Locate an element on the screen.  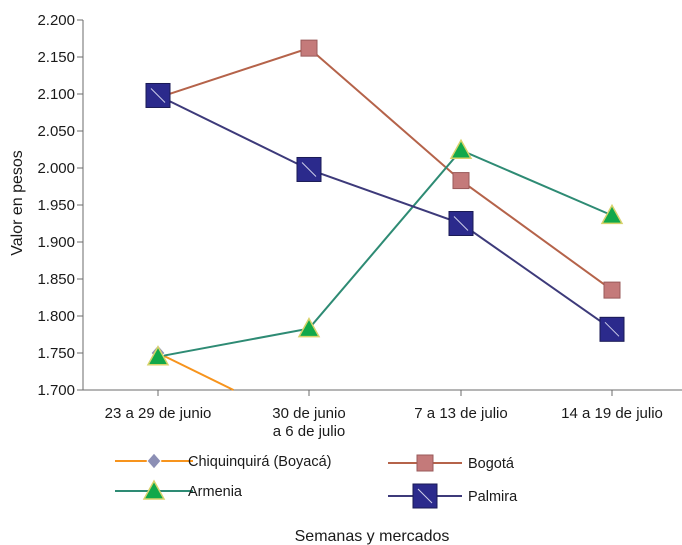
legend-label: Bogotá is located at coordinates (491, 464).